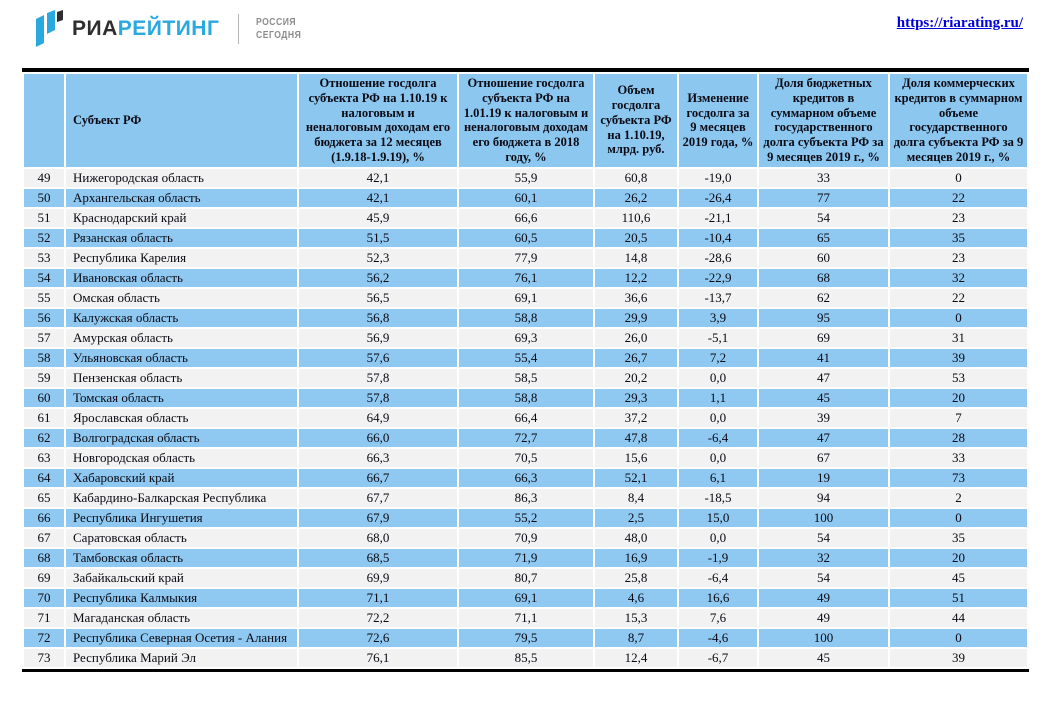 This screenshot has height=703, width=1059. Describe the element at coordinates (718, 497) in the screenshot. I see `debt-change-cell: -18,5` at that location.